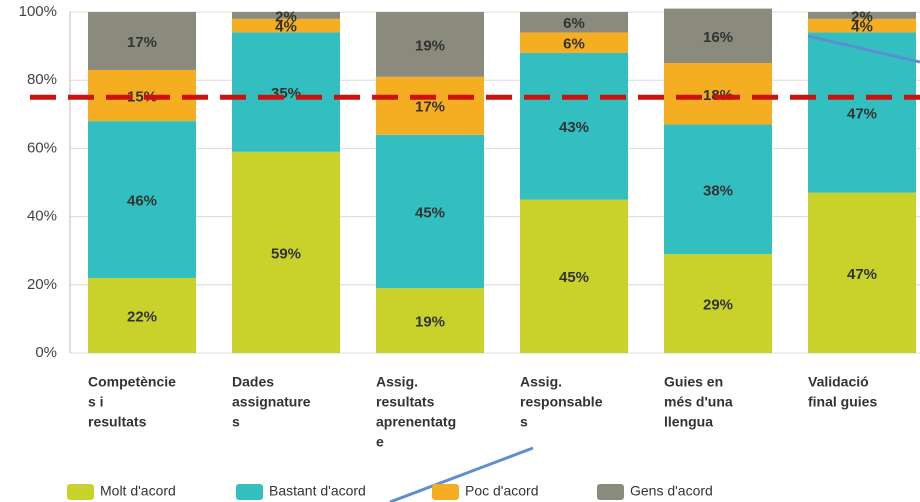 The height and width of the screenshot is (502, 920). What do you see at coordinates (96, 402) in the screenshot?
I see `x-tick-label: s i` at bounding box center [96, 402].